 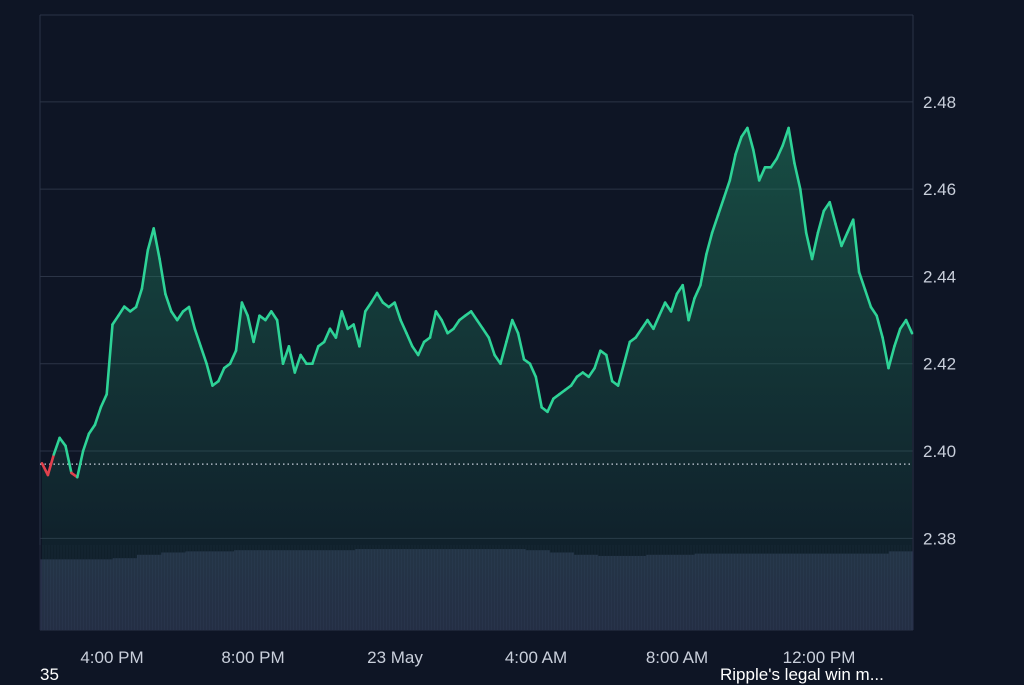 What do you see at coordinates (939, 189) in the screenshot?
I see `y-tick-label: 2.46` at bounding box center [939, 189].